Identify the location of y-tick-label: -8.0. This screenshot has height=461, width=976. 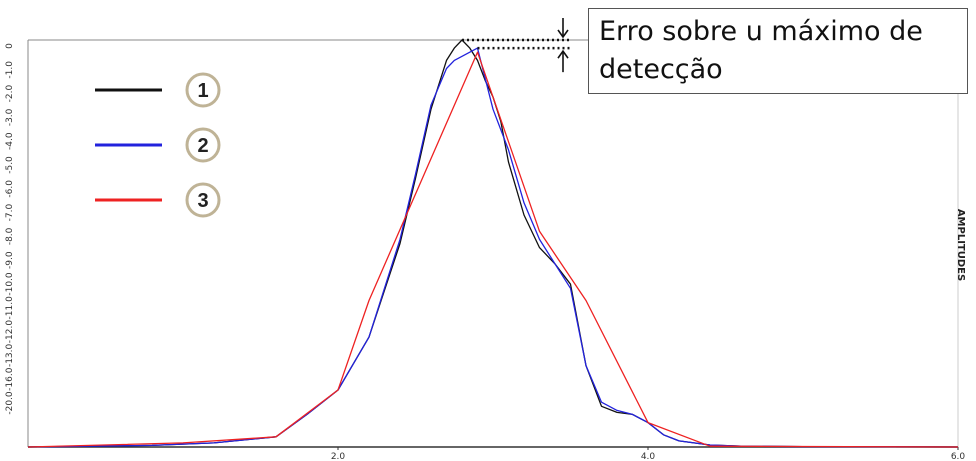
(10, 236).